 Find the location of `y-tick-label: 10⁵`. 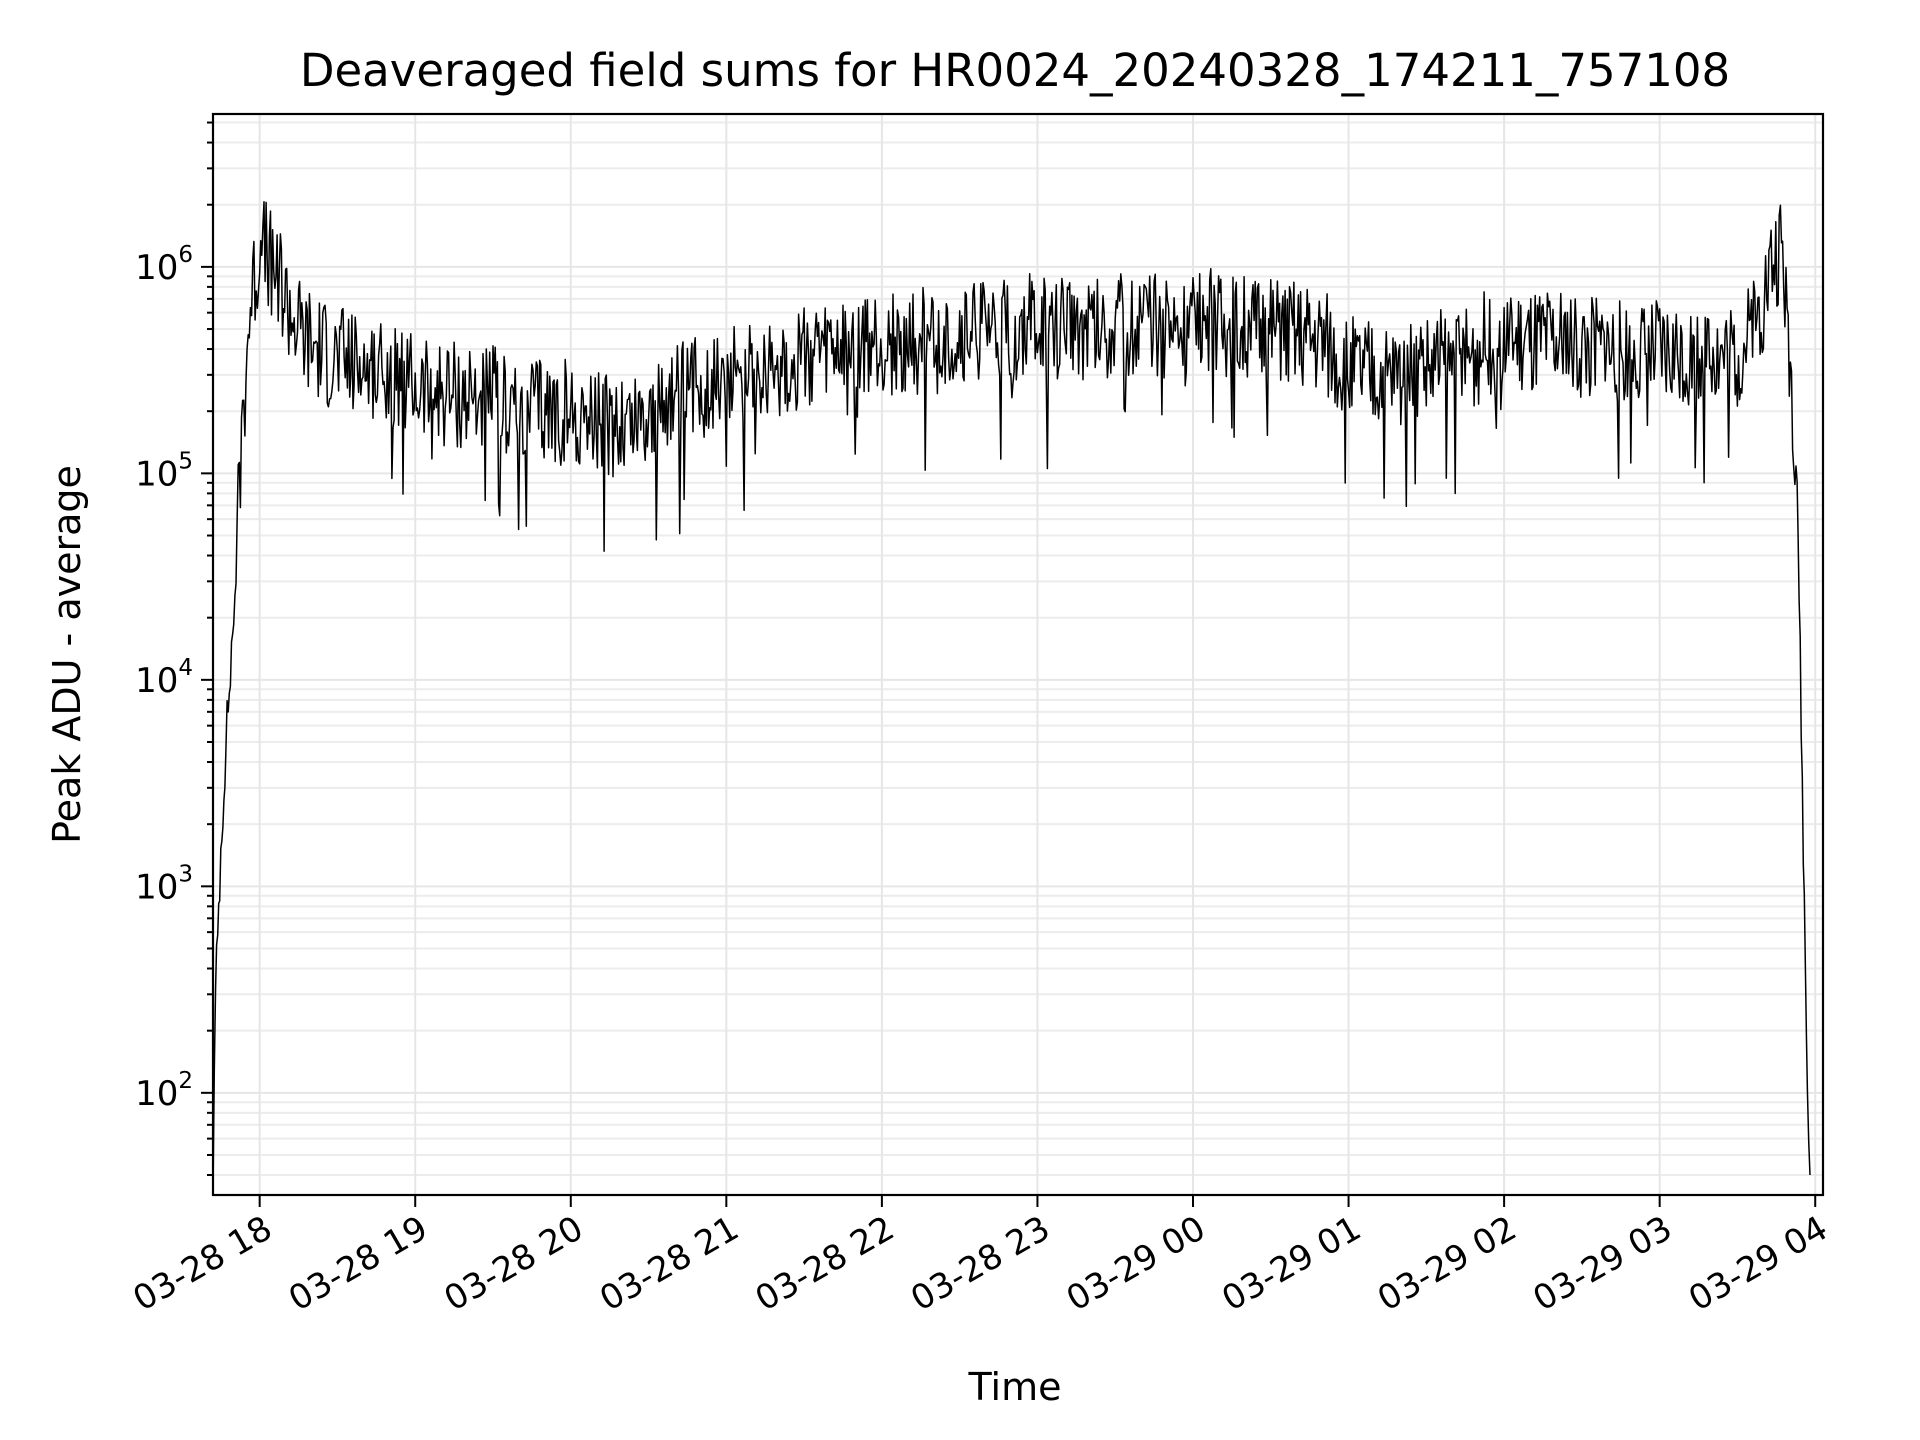

y-tick-label: 10⁵ is located at coordinates (164, 471).